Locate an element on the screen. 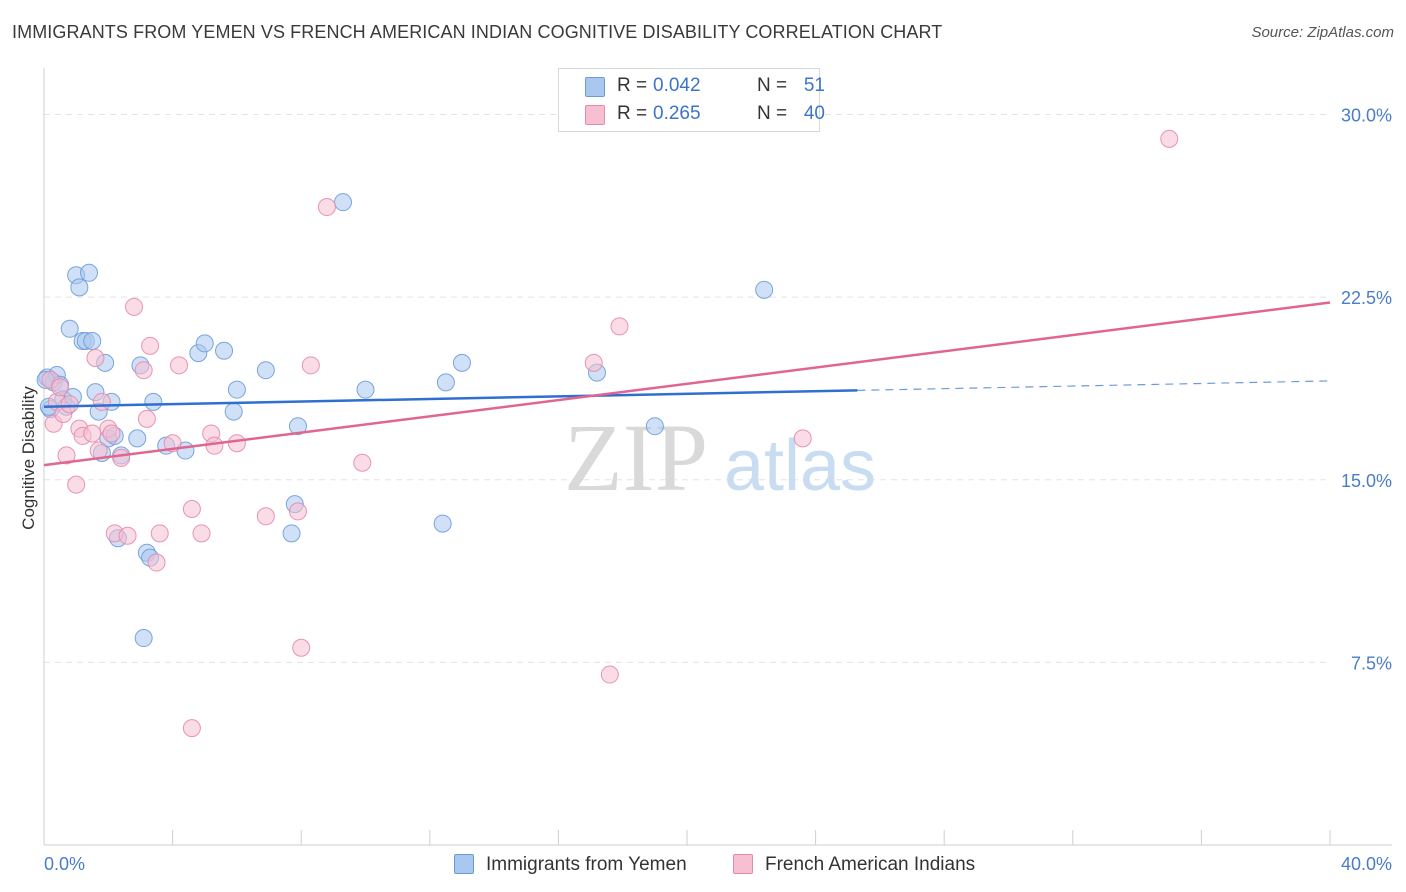 The width and height of the screenshot is (1406, 892). y-tick-label: 7.5% is located at coordinates (1371, 663).